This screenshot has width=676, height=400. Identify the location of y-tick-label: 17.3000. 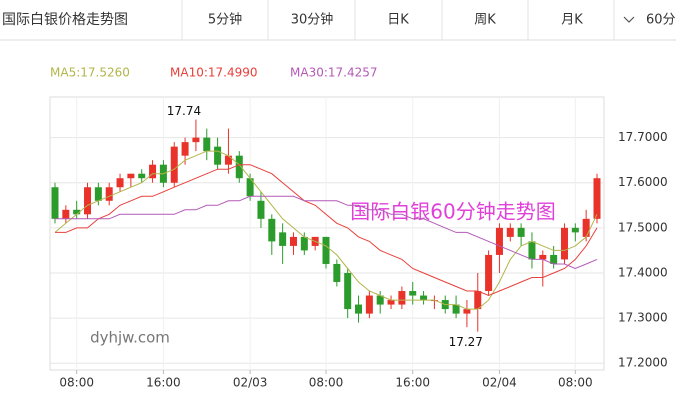
(643, 318).